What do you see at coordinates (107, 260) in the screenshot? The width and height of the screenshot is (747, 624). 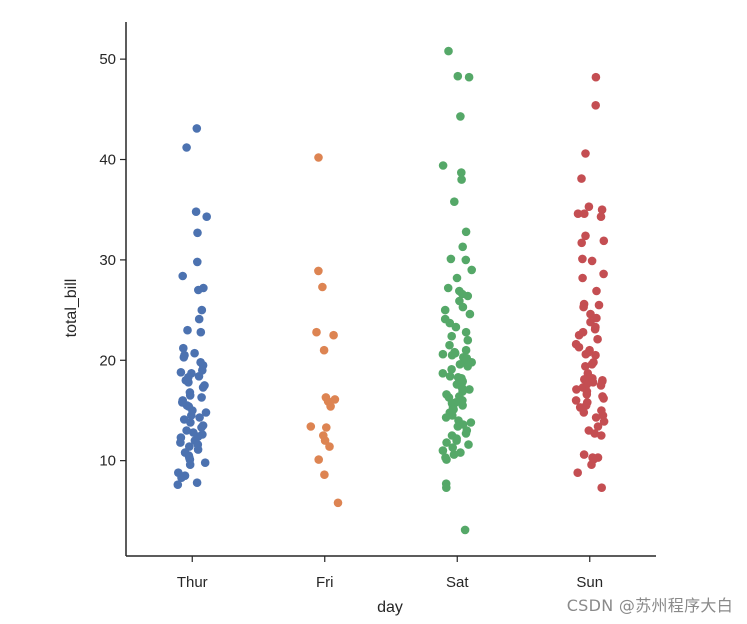 I see `y-tick-label: 30` at bounding box center [107, 260].